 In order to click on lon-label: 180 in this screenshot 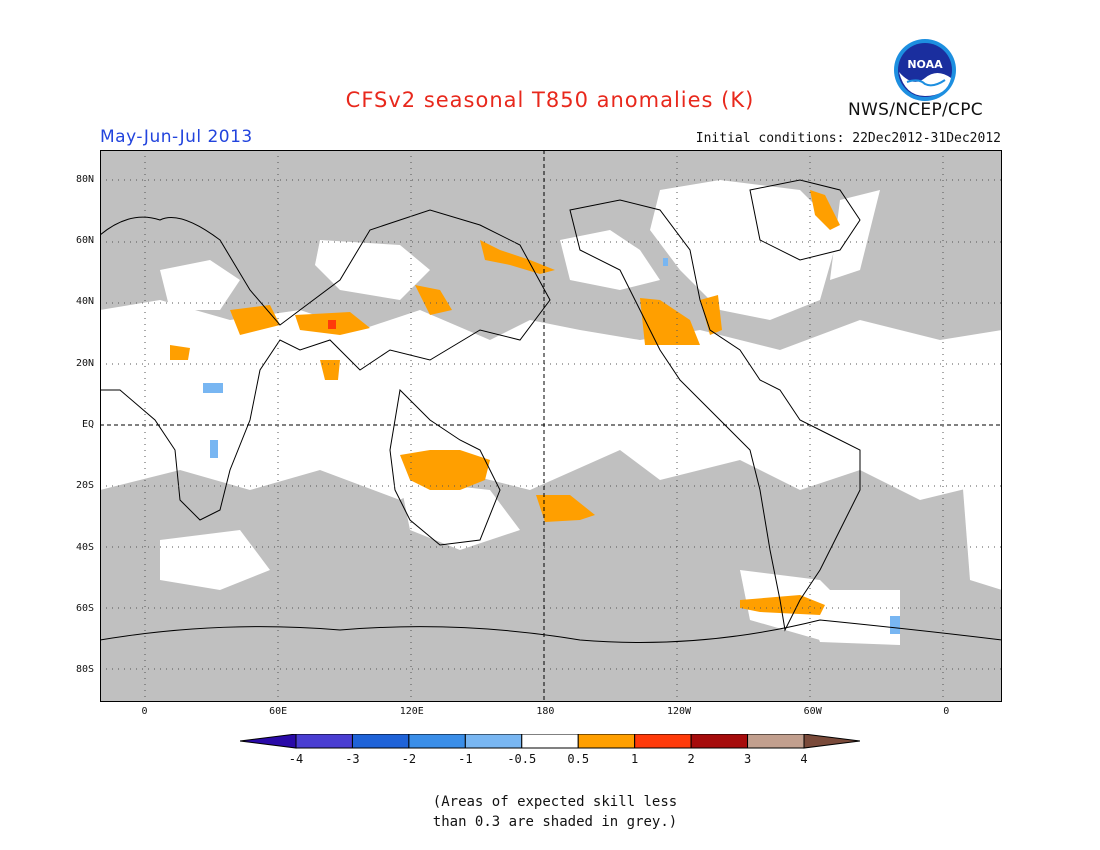, I will do `click(545, 711)`.